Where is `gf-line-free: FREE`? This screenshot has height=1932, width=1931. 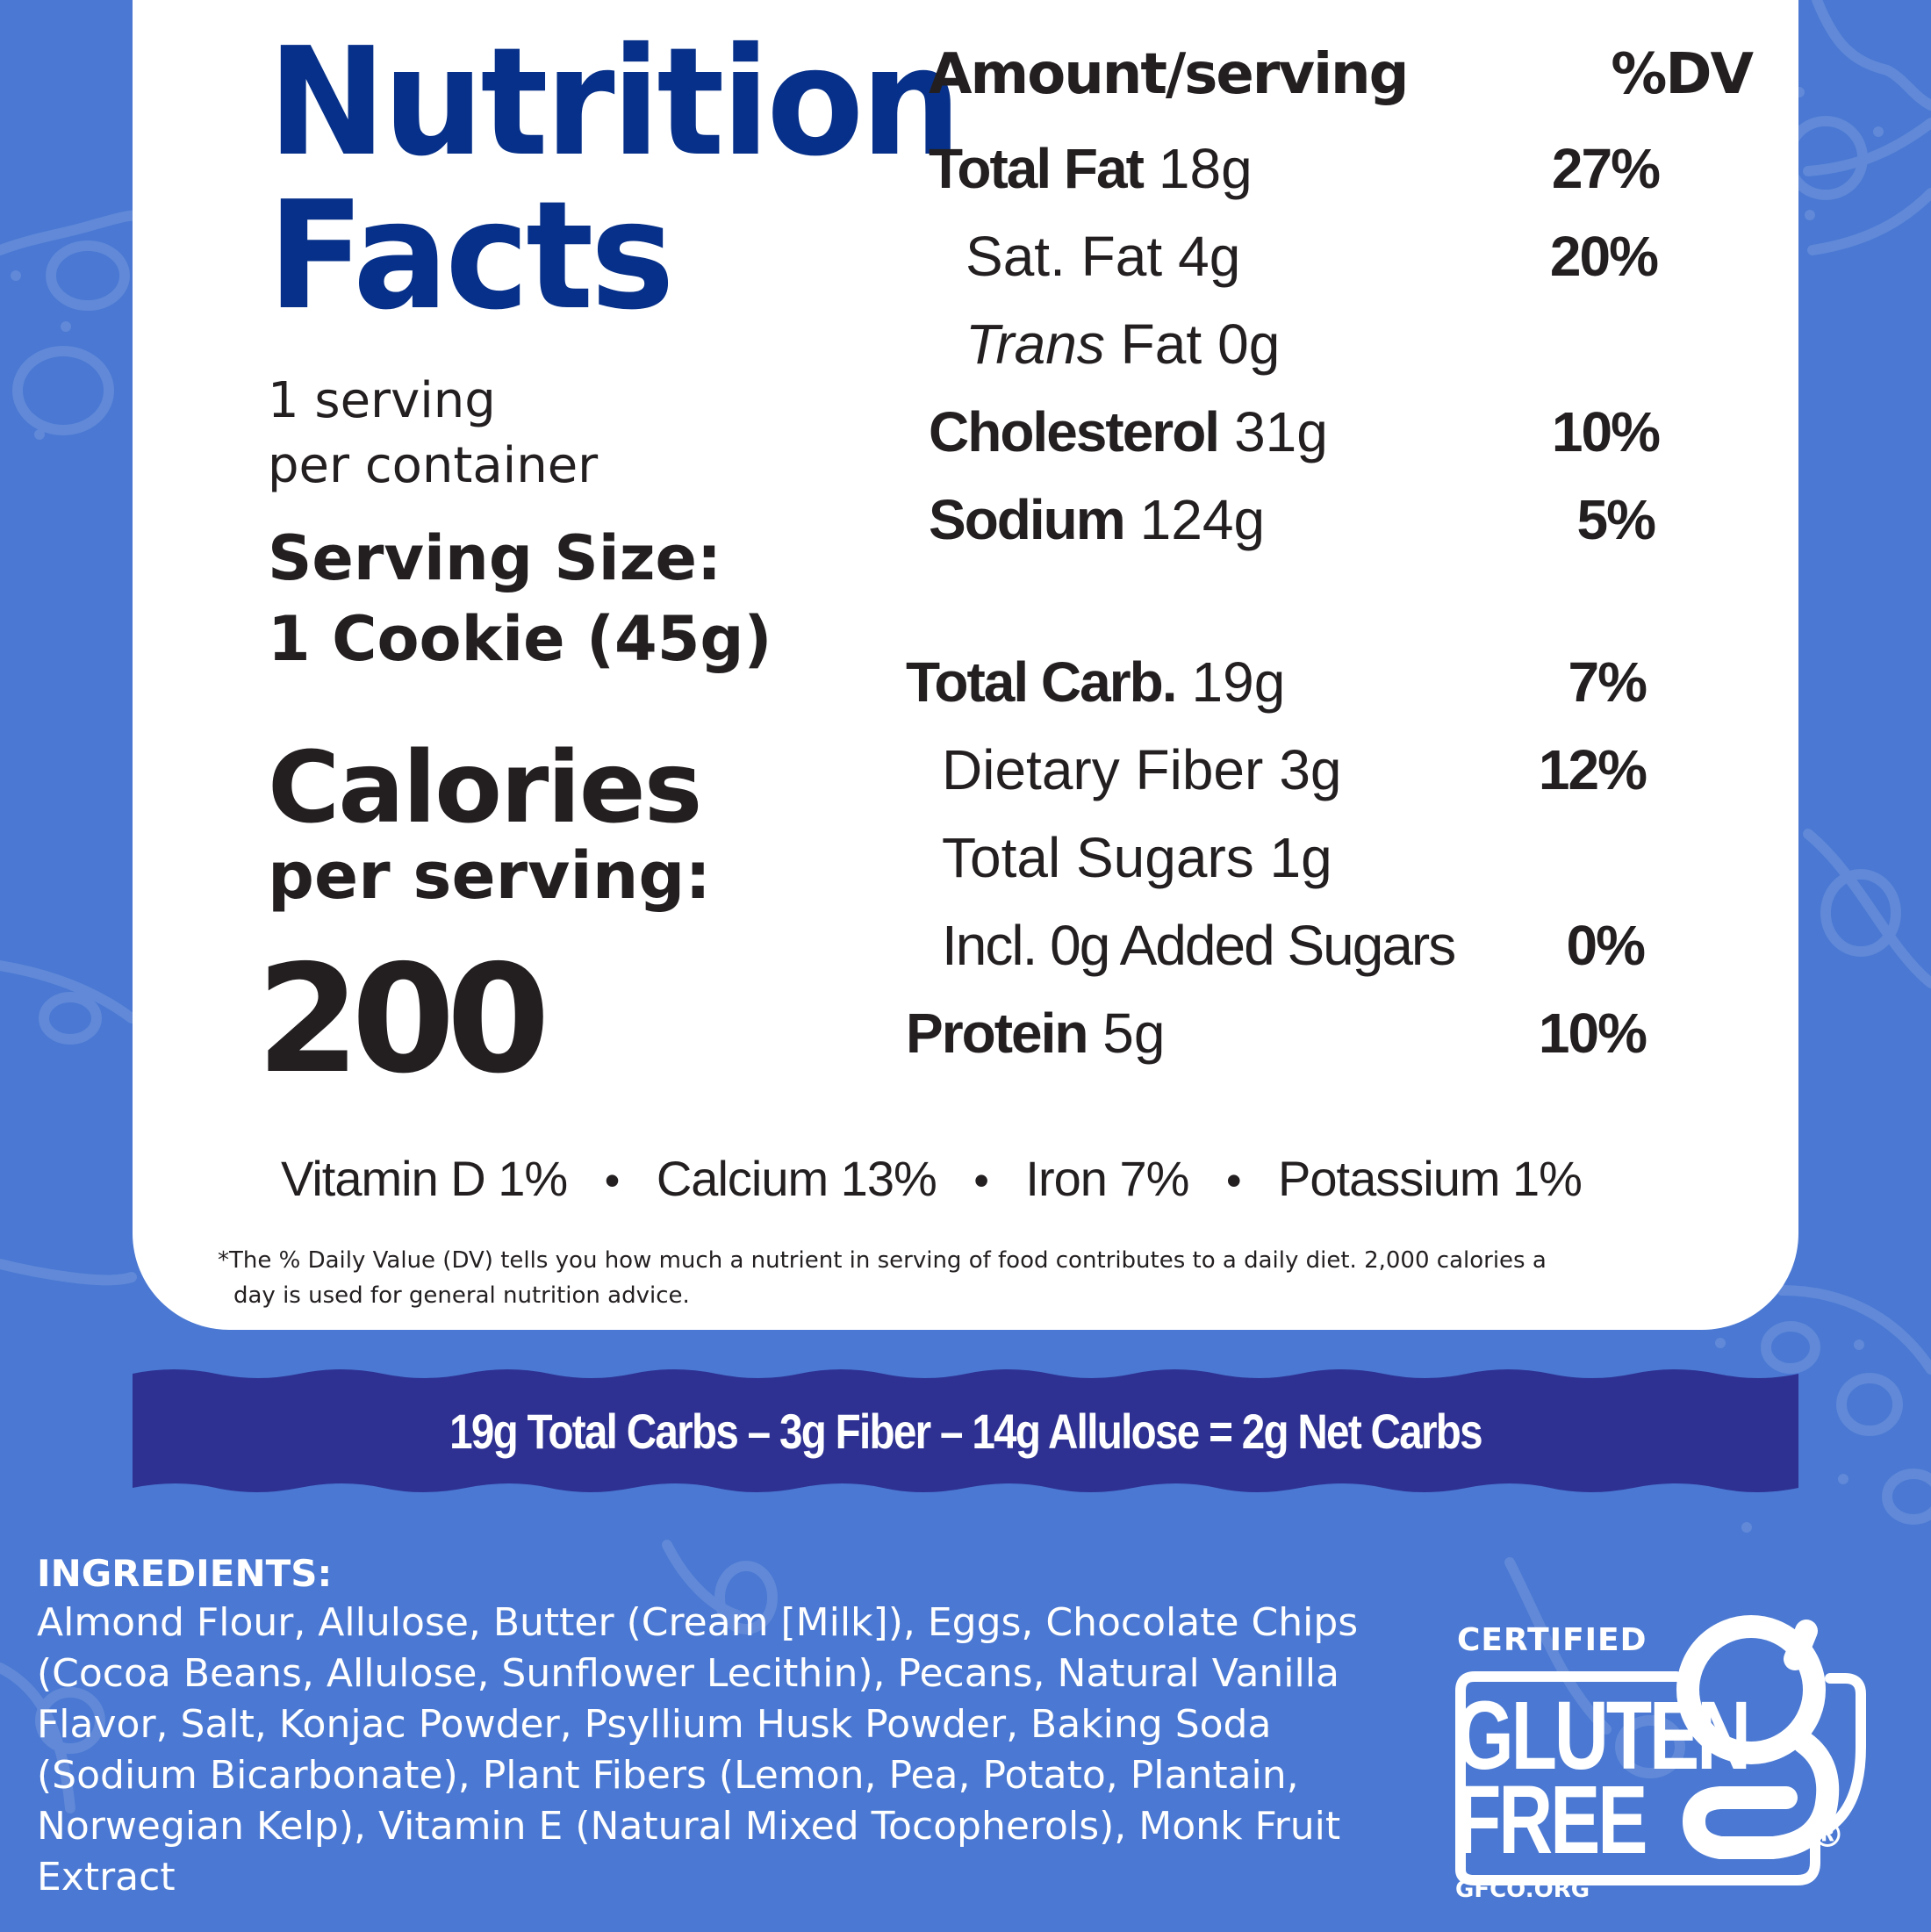 gf-line-free: FREE is located at coordinates (1551, 1820).